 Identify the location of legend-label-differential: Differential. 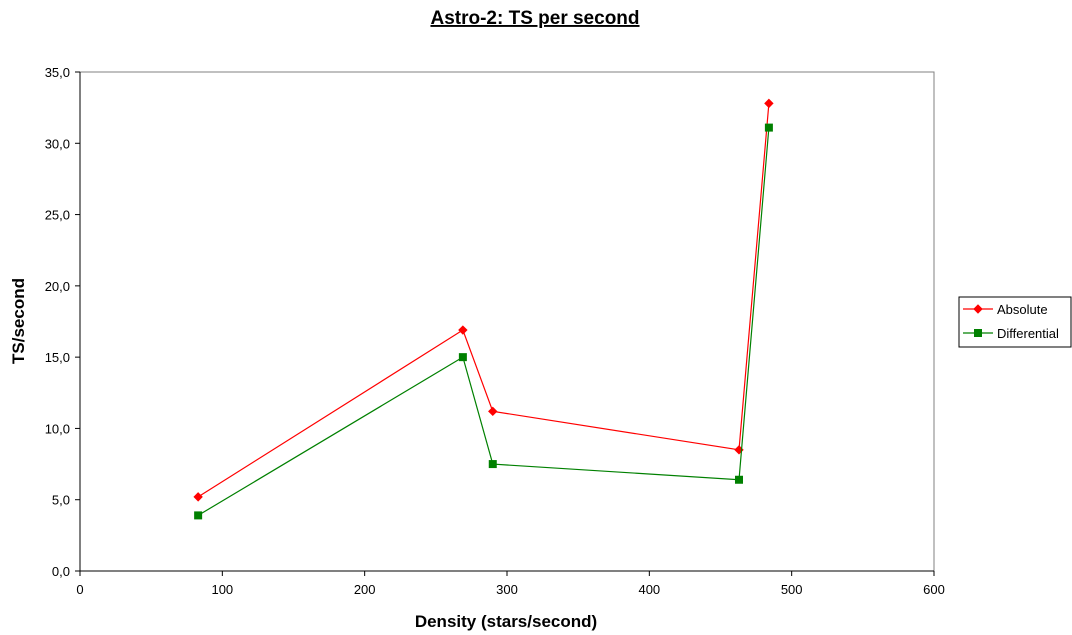
(1028, 333).